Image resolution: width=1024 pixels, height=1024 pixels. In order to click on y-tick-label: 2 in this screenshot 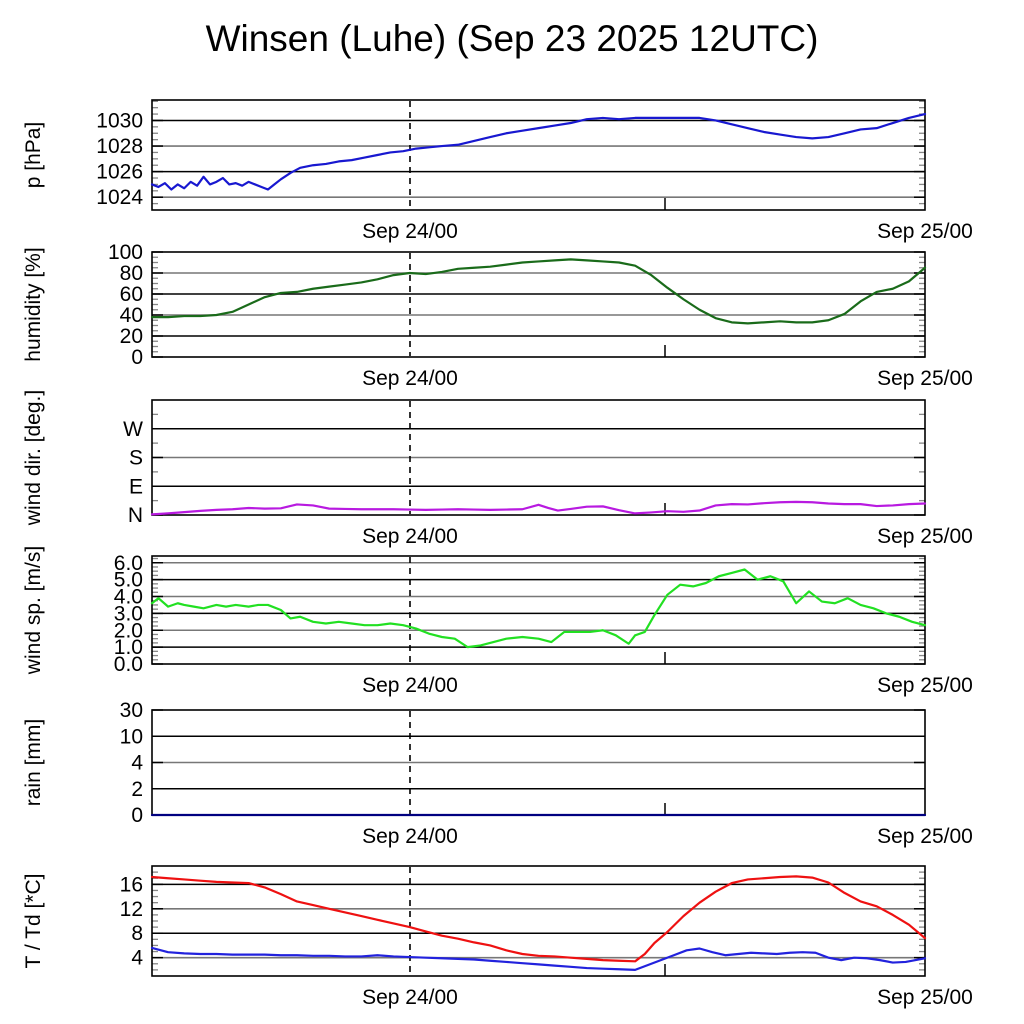, I will do `click(137, 789)`.